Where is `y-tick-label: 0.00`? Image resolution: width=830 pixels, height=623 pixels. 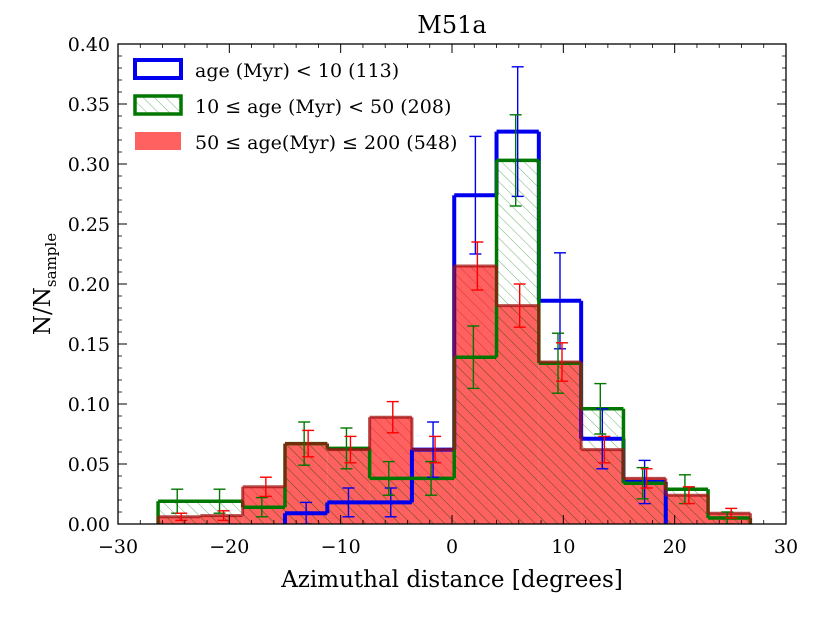
y-tick-label: 0.00 is located at coordinates (89, 525).